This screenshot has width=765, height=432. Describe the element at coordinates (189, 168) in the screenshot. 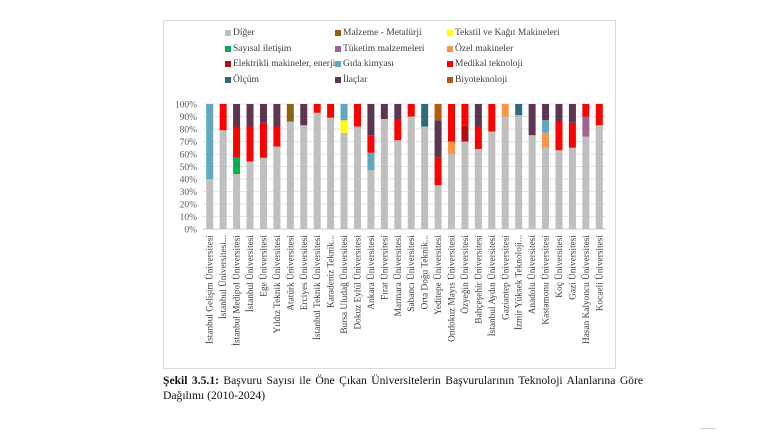

I see `y-tick-label: 50%` at that location.